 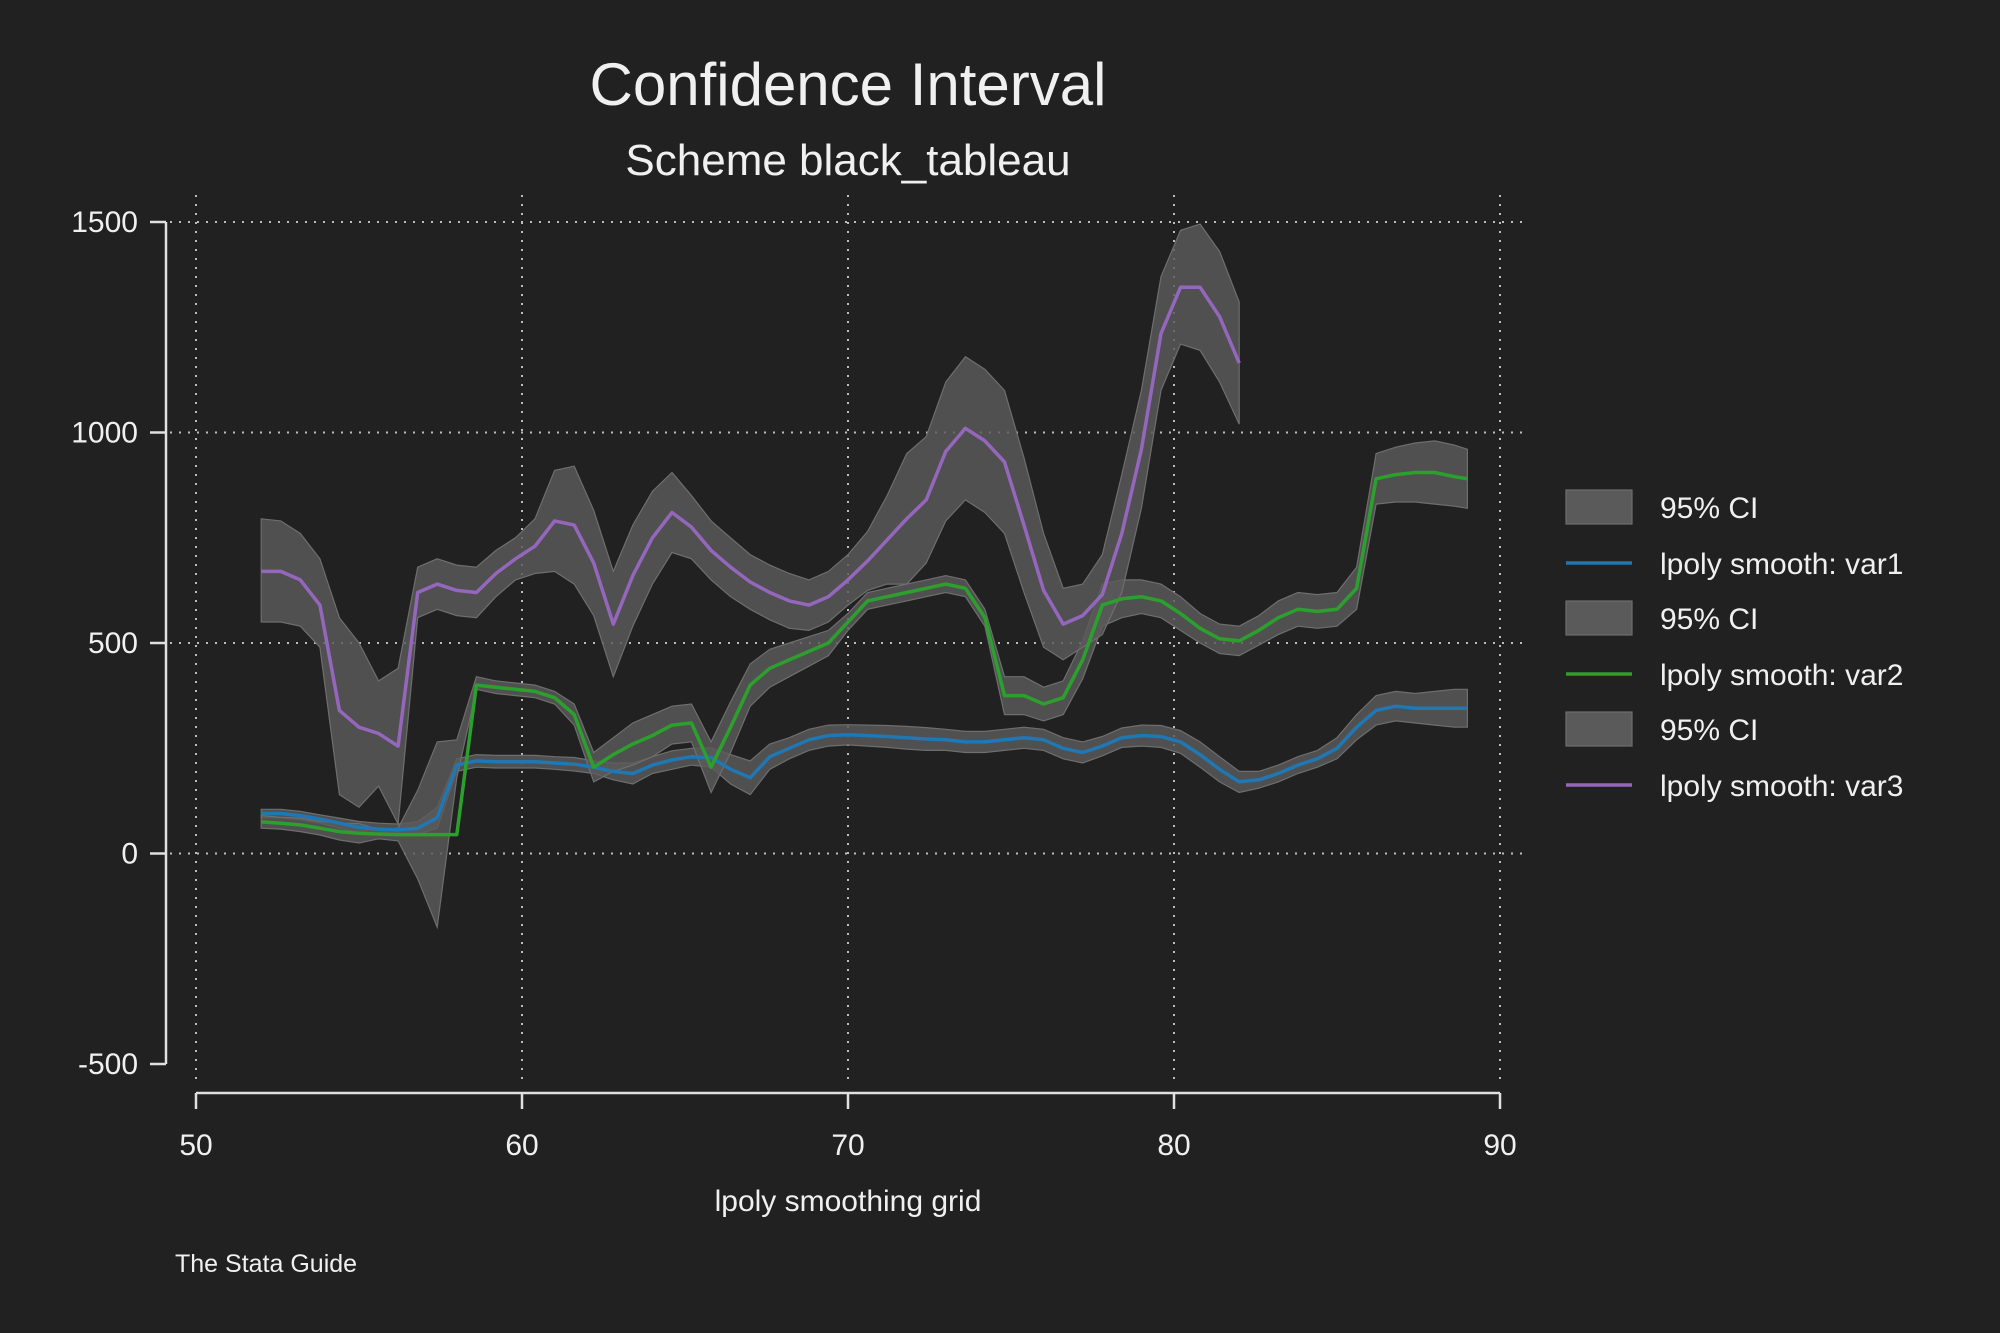 What do you see at coordinates (1709, 619) in the screenshot?
I see `legend-ci-label-2: 95% CI` at bounding box center [1709, 619].